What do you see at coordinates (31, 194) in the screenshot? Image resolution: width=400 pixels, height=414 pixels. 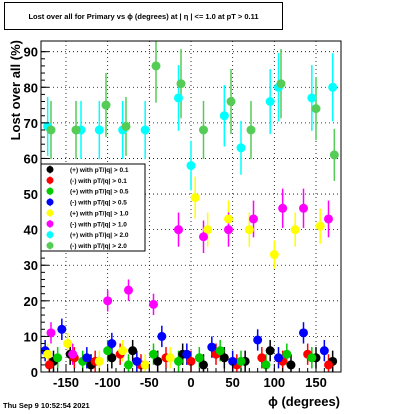 I see `y-tick-label: 50` at bounding box center [31, 194].